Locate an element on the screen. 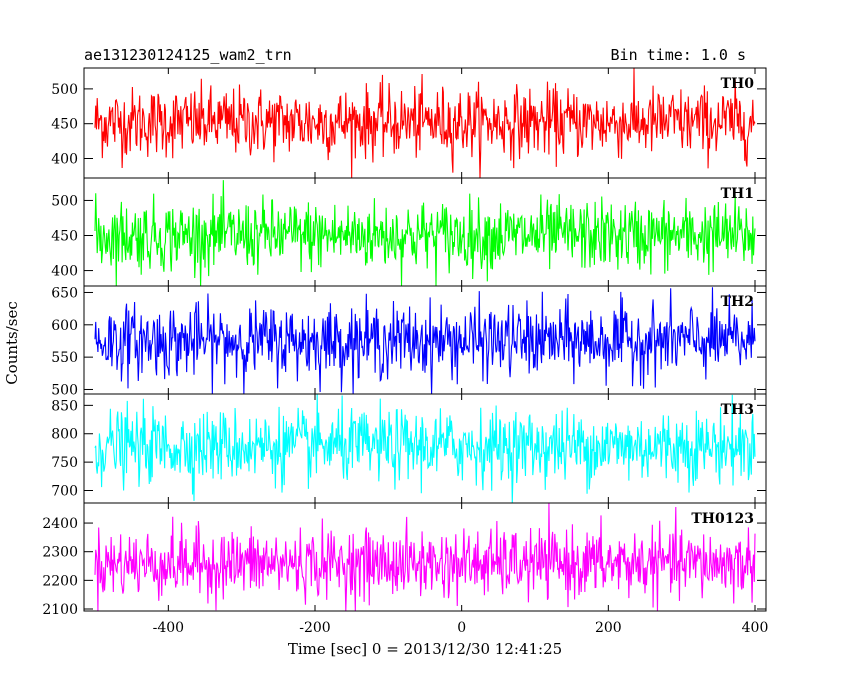  series-line-th0123 is located at coordinates (425, 557).